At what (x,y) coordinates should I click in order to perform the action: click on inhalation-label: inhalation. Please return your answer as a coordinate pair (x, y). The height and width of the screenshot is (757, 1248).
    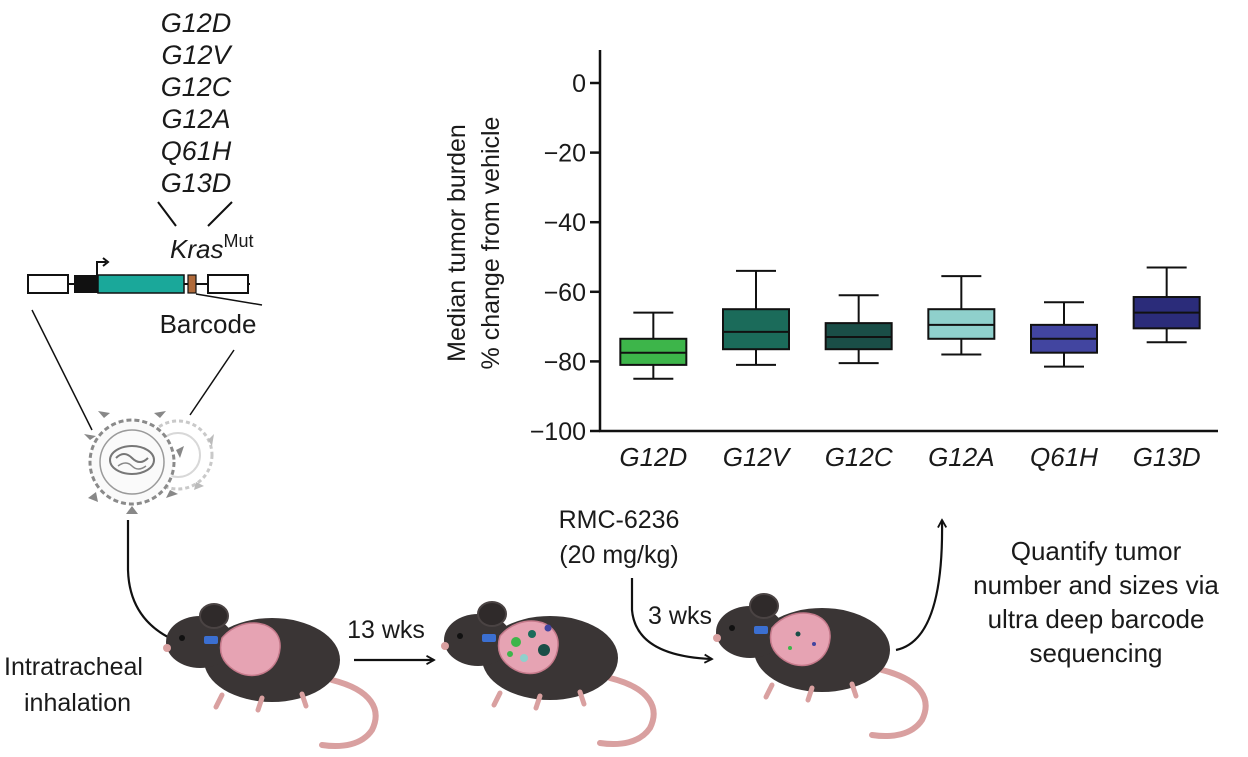
    Looking at the image, I should click on (77, 703).